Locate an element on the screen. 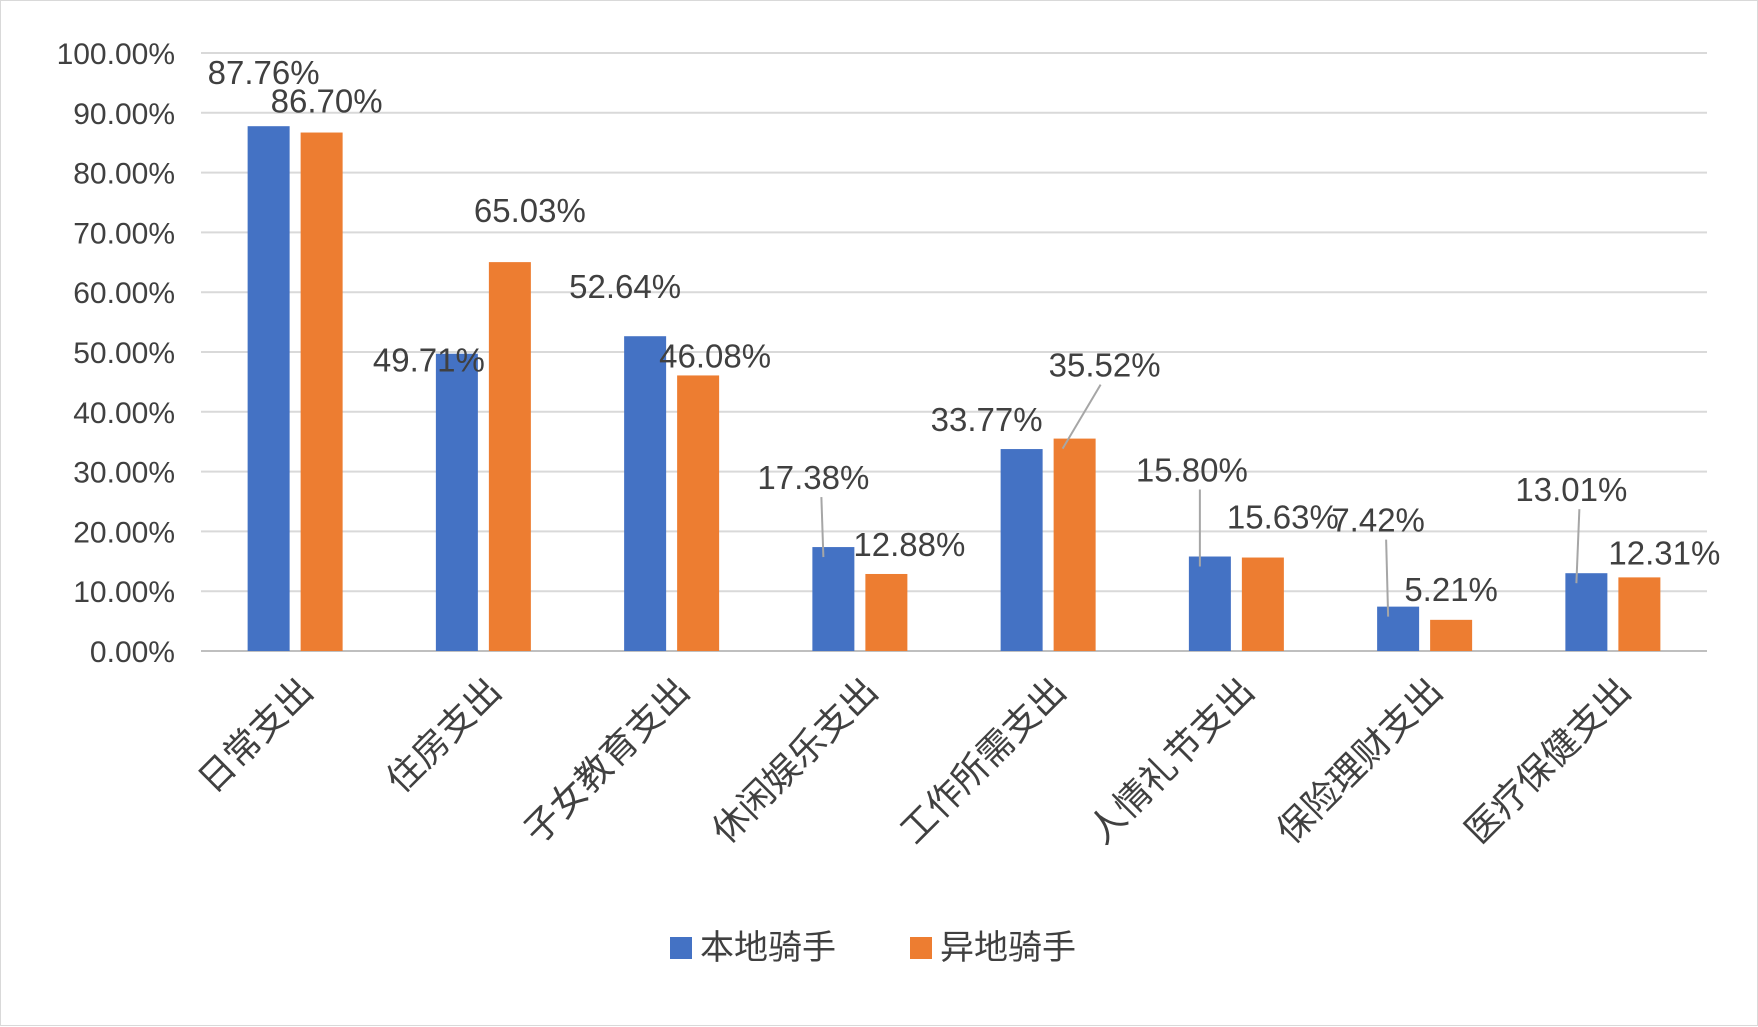 The image size is (1758, 1027). data-label: 49.71% is located at coordinates (429, 360).